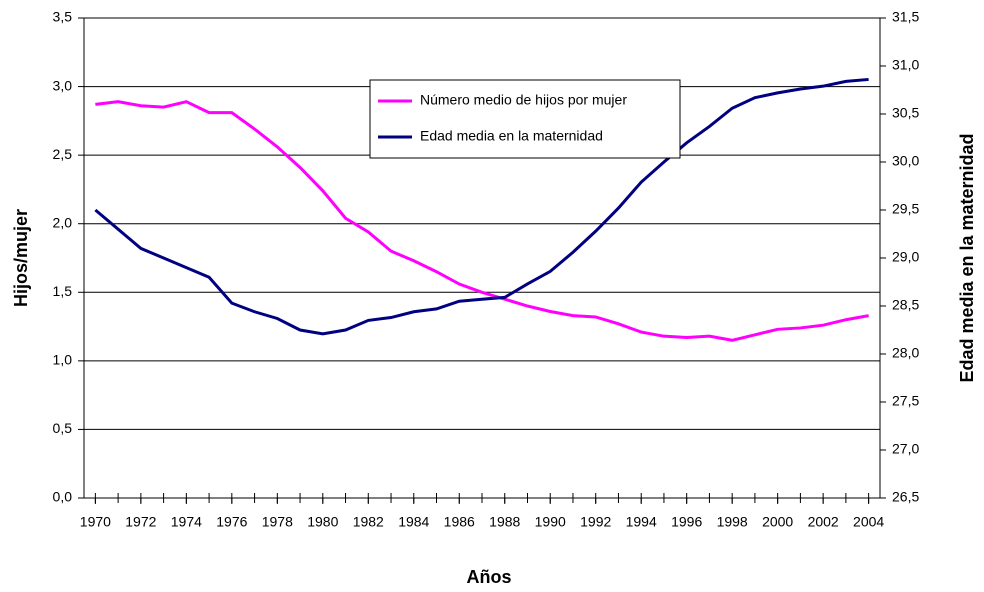 This screenshot has height=592, width=984. I want to click on y2-tick-label: 30,0, so click(905, 161).